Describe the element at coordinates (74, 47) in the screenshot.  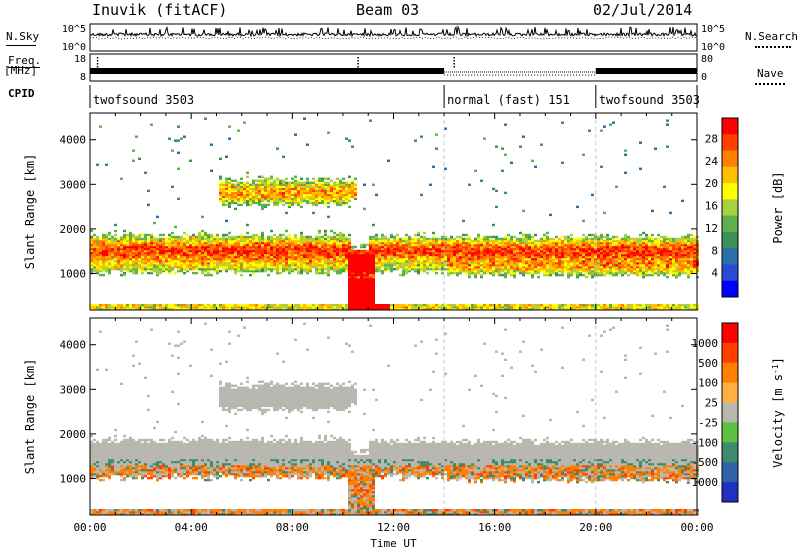
I see `nsky-tick-bottom: 10^0` at that location.